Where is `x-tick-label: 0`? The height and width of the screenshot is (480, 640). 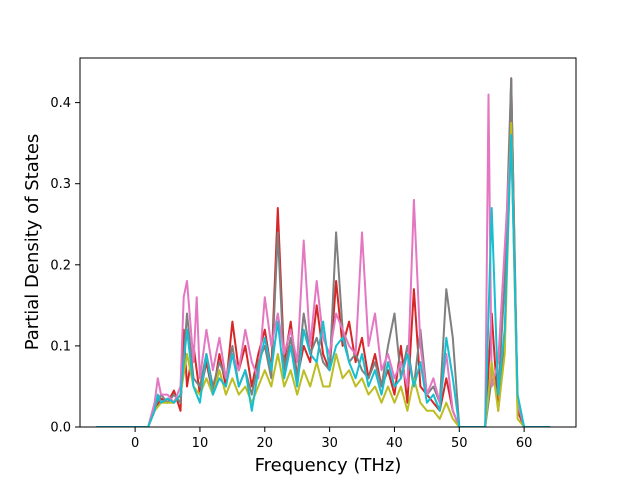
x-tick-label: 0 is located at coordinates (135, 443).